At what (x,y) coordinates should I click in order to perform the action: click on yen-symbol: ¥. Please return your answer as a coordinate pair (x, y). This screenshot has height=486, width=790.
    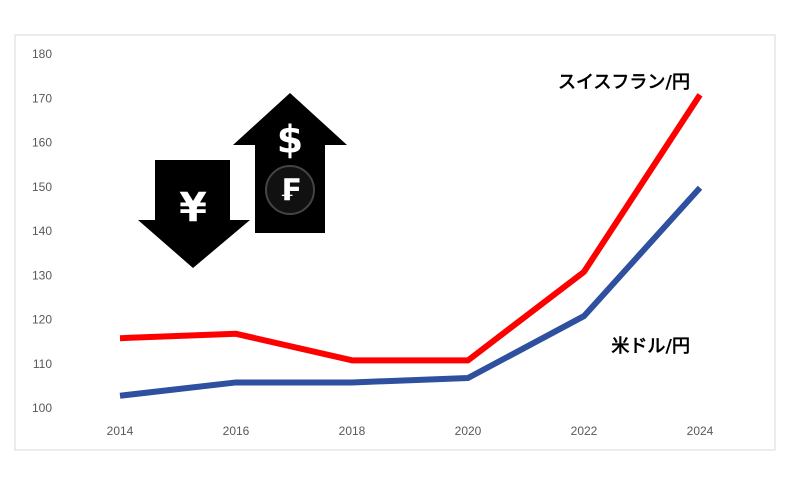
    Looking at the image, I should click on (193, 208).